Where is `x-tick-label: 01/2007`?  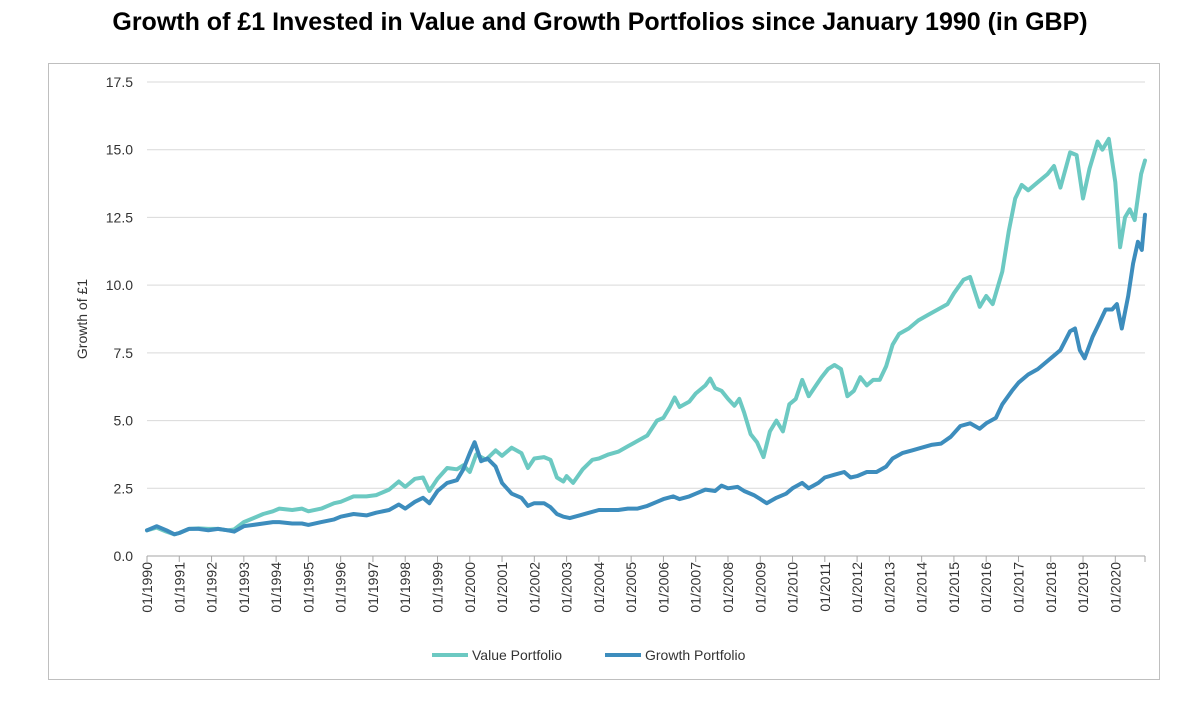
x-tick-label: 01/2007 is located at coordinates (696, 587).